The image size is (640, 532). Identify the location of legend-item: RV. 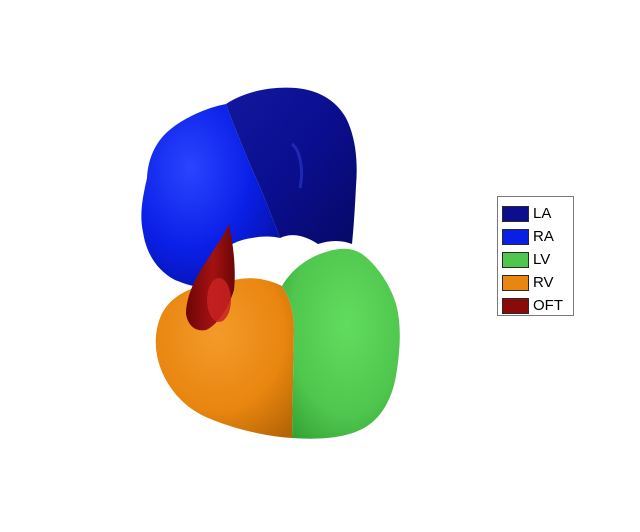
(537, 282).